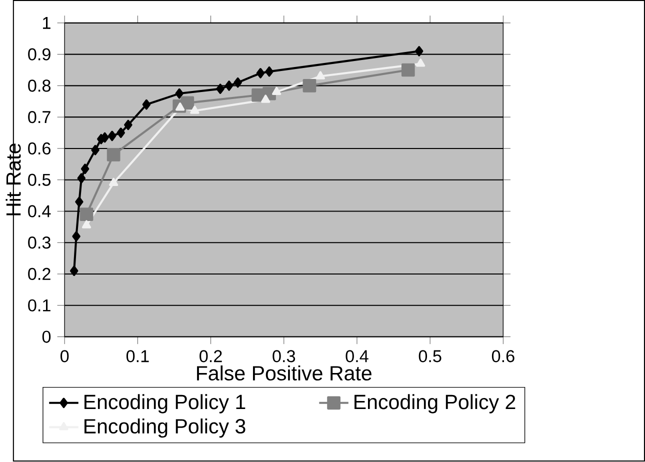 The image size is (645, 462). What do you see at coordinates (39, 211) in the screenshot?
I see `y-tick-label: 0.4` at bounding box center [39, 211].